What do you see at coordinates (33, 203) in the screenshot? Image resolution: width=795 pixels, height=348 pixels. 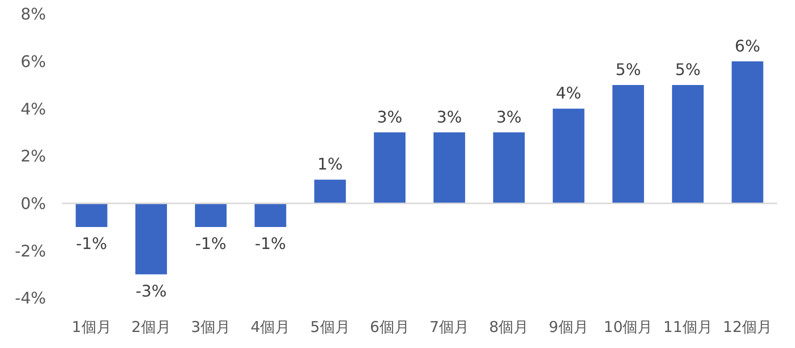 I see `y-tick-label: 0%` at bounding box center [33, 203].